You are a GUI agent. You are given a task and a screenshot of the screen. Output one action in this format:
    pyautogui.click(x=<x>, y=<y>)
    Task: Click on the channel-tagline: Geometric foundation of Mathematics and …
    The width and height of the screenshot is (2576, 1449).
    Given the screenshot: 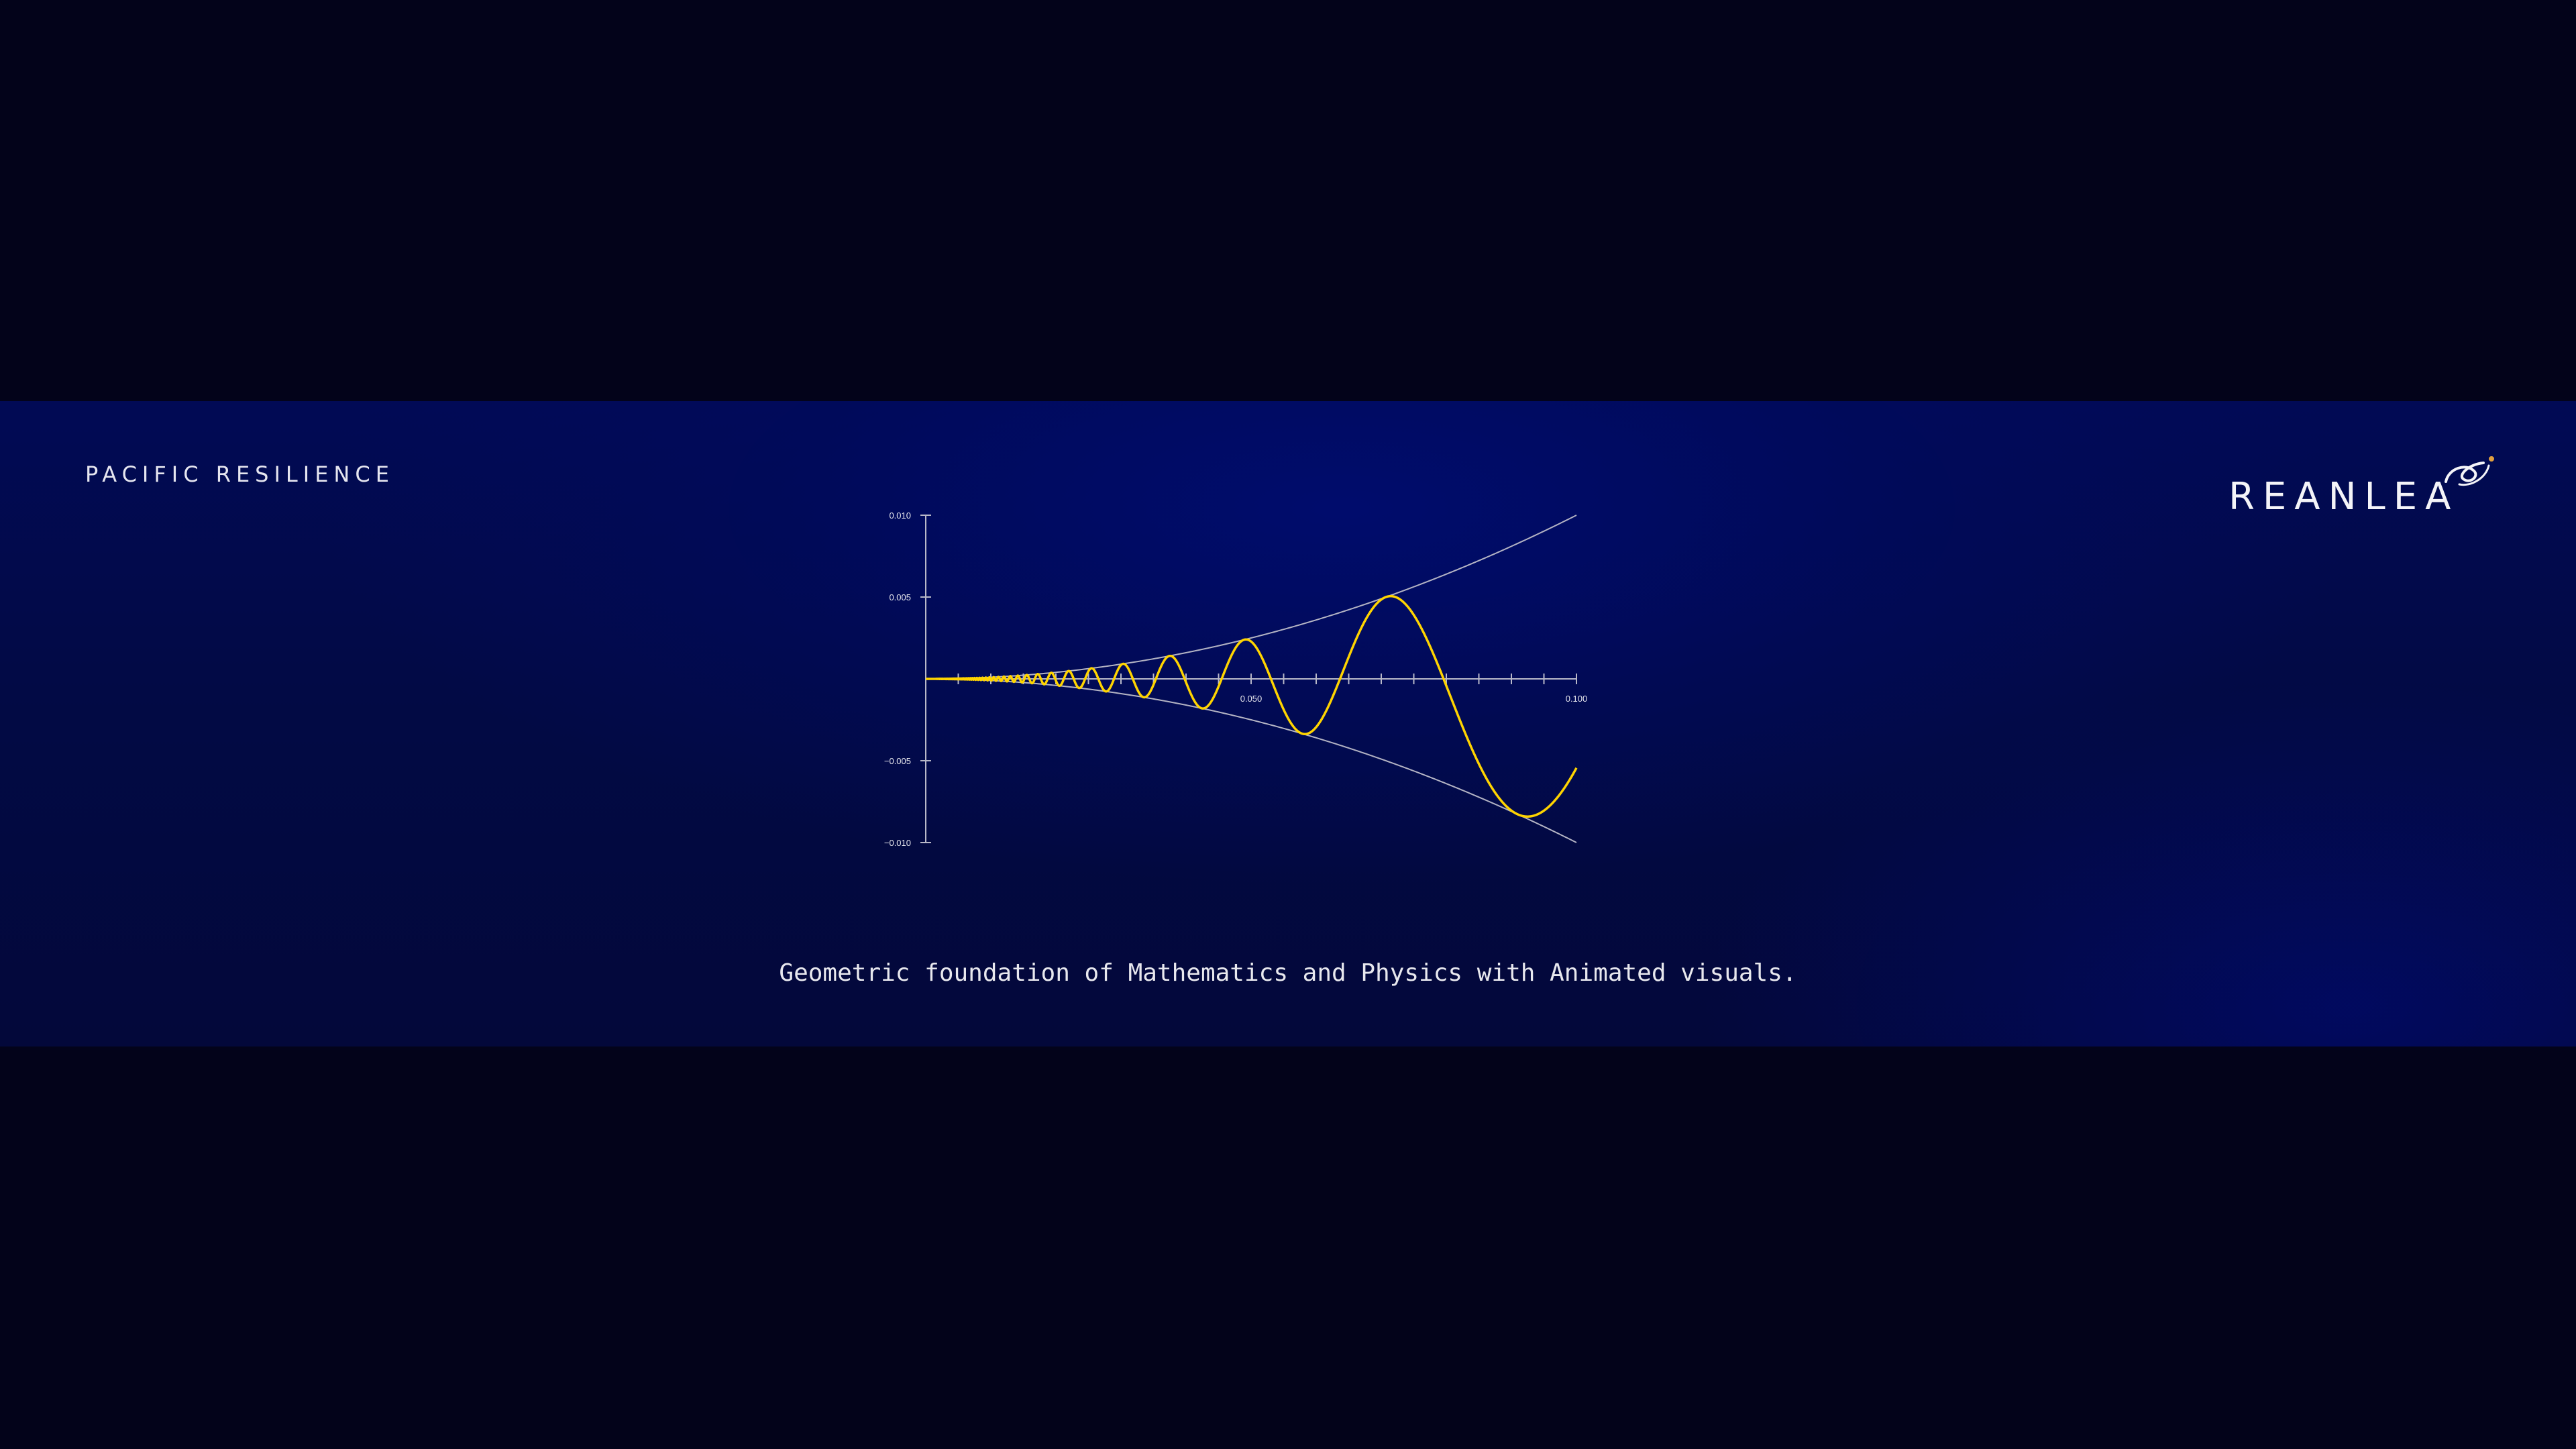 What is the action you would take?
    pyautogui.click(x=1288, y=973)
    